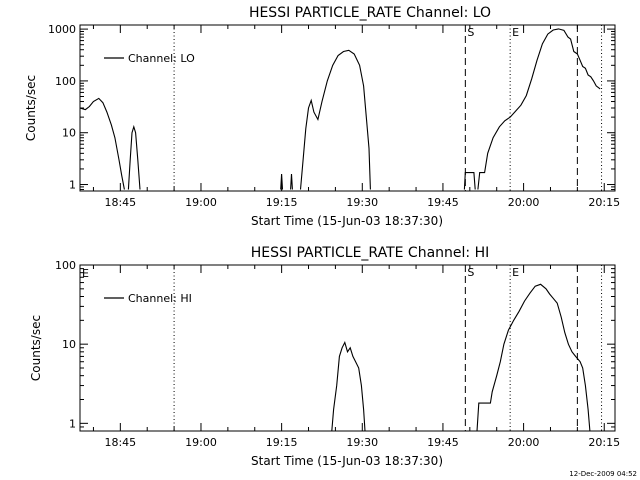 This screenshot has height=480, width=640. What do you see at coordinates (370, 253) in the screenshot?
I see `chart-title: HESSI PARTICLE_RATE Channel: HI` at bounding box center [370, 253].